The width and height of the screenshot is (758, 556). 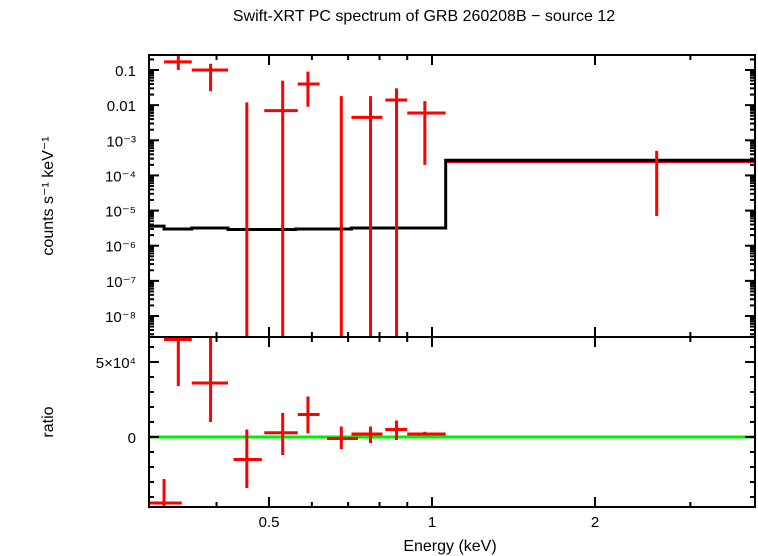 What do you see at coordinates (48, 421) in the screenshot?
I see `y-axis-label-bottom: ratio` at bounding box center [48, 421].